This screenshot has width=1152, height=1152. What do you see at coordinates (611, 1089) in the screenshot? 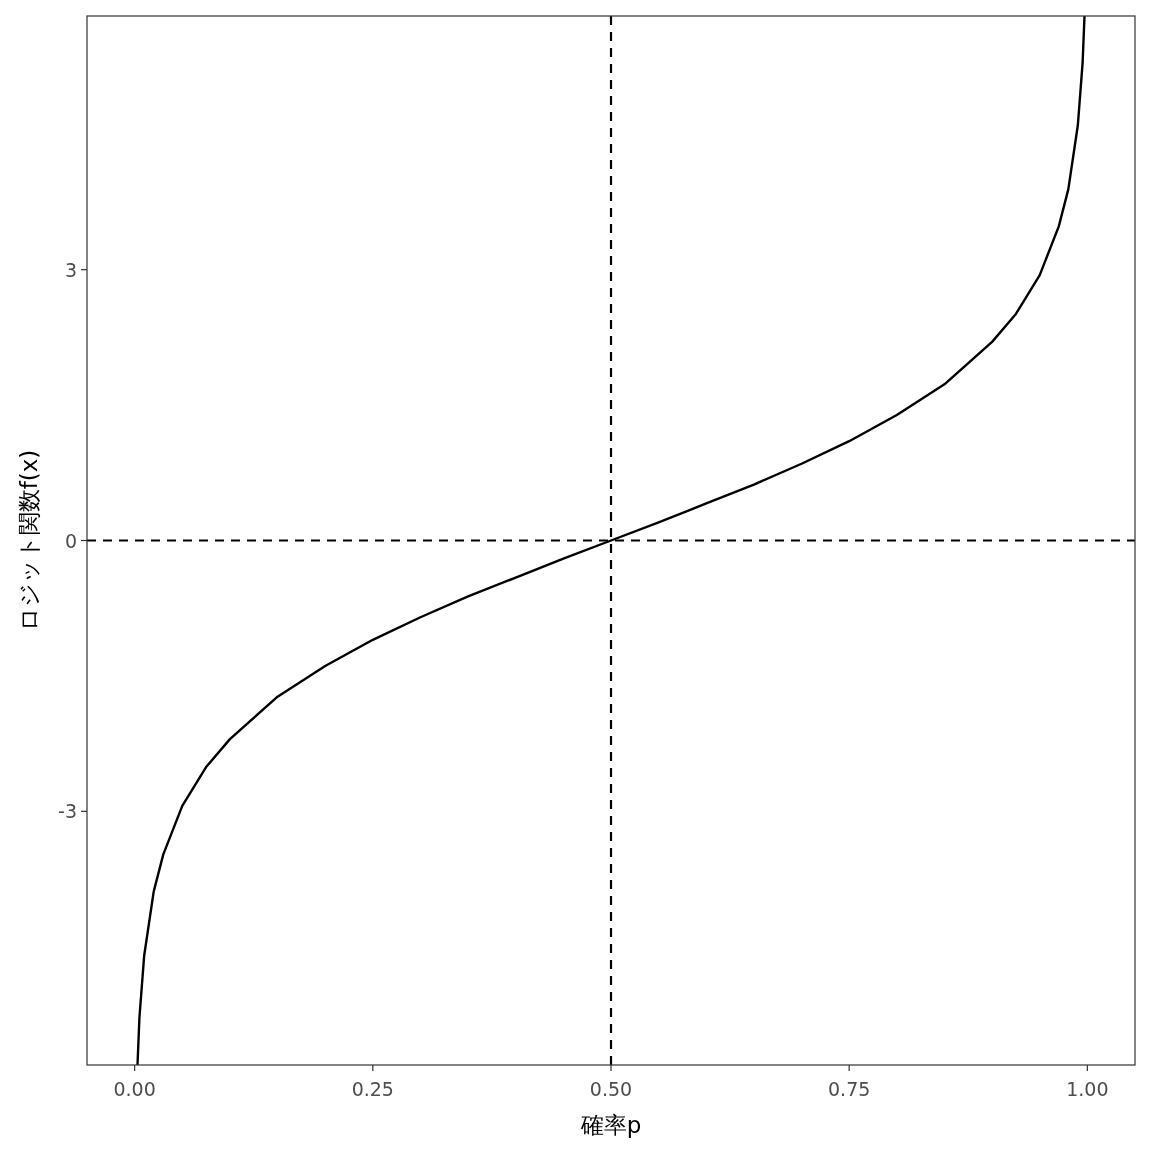
I see `x-tick-label: 0.50` at bounding box center [611, 1089].